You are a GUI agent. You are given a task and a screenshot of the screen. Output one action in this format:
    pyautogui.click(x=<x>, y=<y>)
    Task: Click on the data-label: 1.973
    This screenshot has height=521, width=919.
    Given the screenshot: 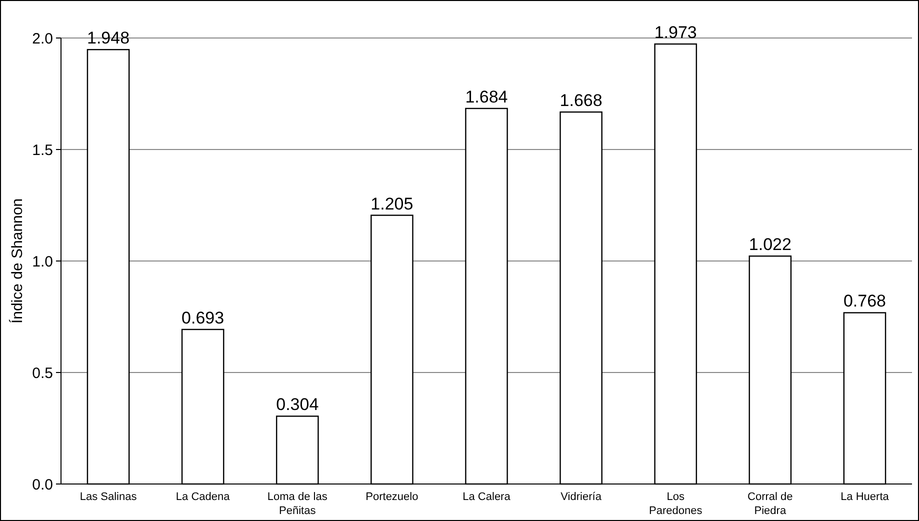 What is the action you would take?
    pyautogui.click(x=675, y=32)
    